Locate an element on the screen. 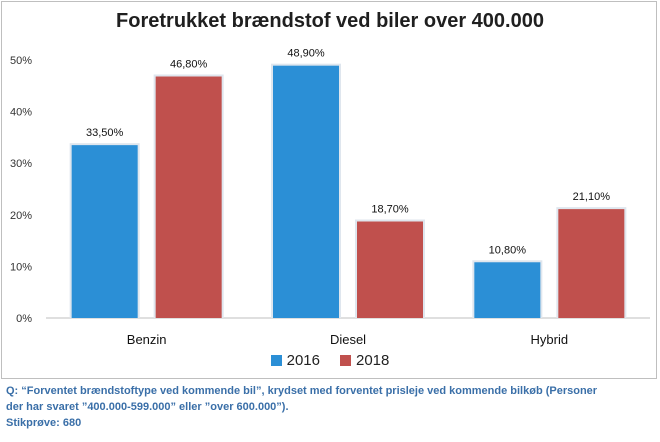 This screenshot has width=660, height=442. category-label: Hybrid is located at coordinates (550, 339).